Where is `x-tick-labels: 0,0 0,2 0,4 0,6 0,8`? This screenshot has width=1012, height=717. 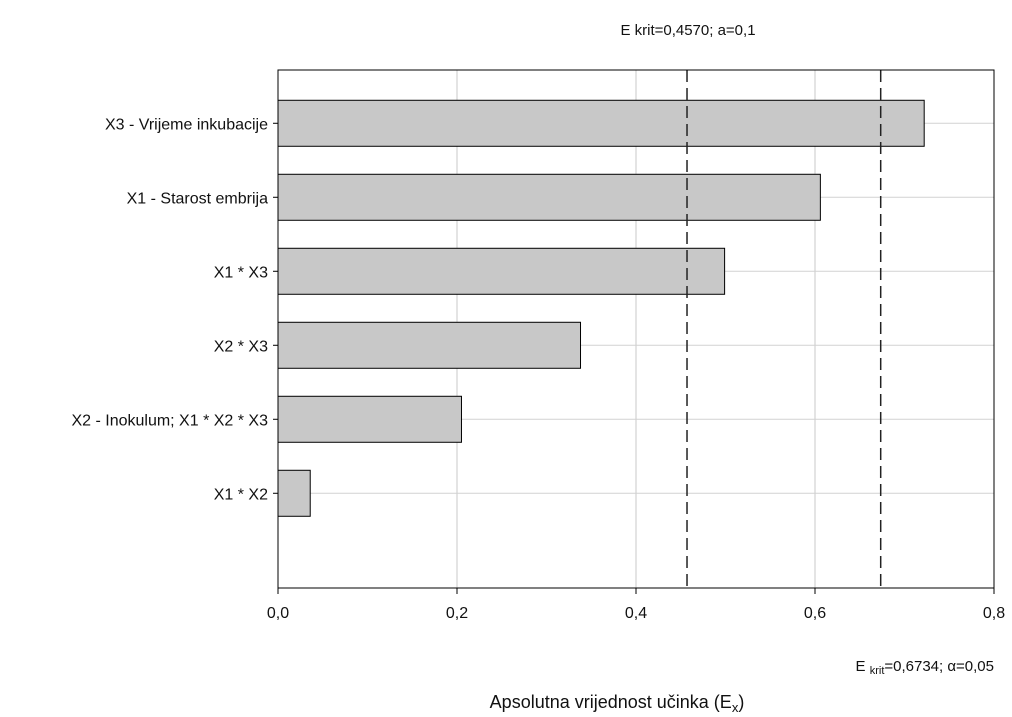
x-tick-labels: 0,0 0,2 0,4 0,6 0,8 is located at coordinates (636, 605).